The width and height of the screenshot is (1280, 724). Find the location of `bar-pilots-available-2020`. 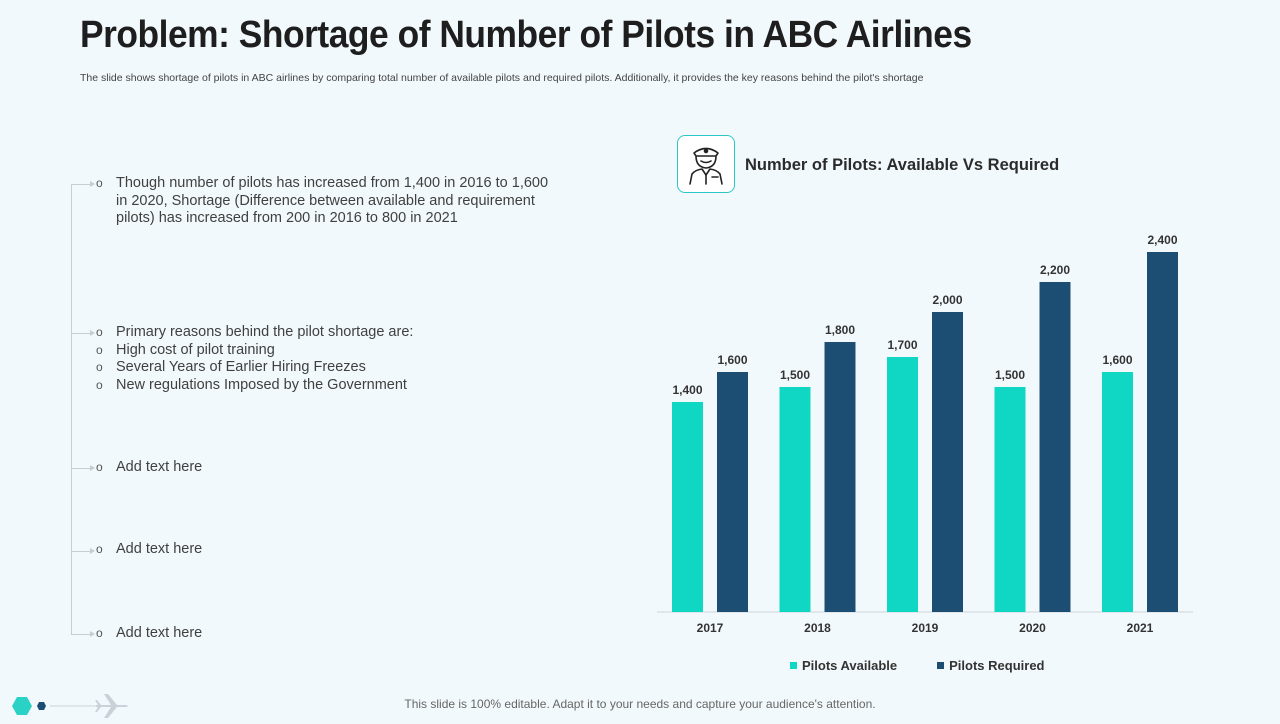

bar-pilots-available-2020 is located at coordinates (1010, 499).